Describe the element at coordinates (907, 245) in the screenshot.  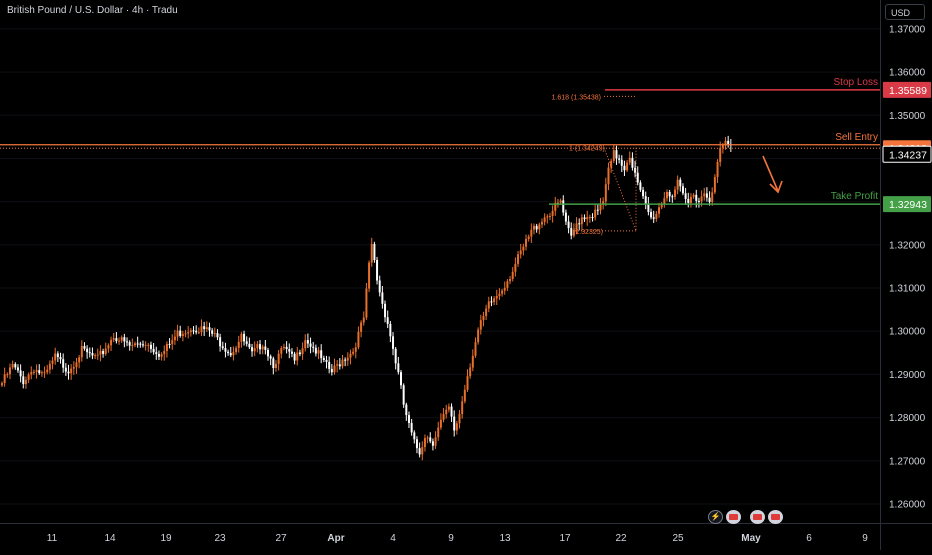
I see `y-tick-label: 1.32000` at that location.